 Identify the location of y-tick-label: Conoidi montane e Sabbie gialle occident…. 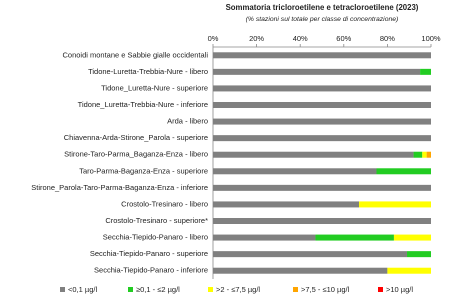
(135, 54).